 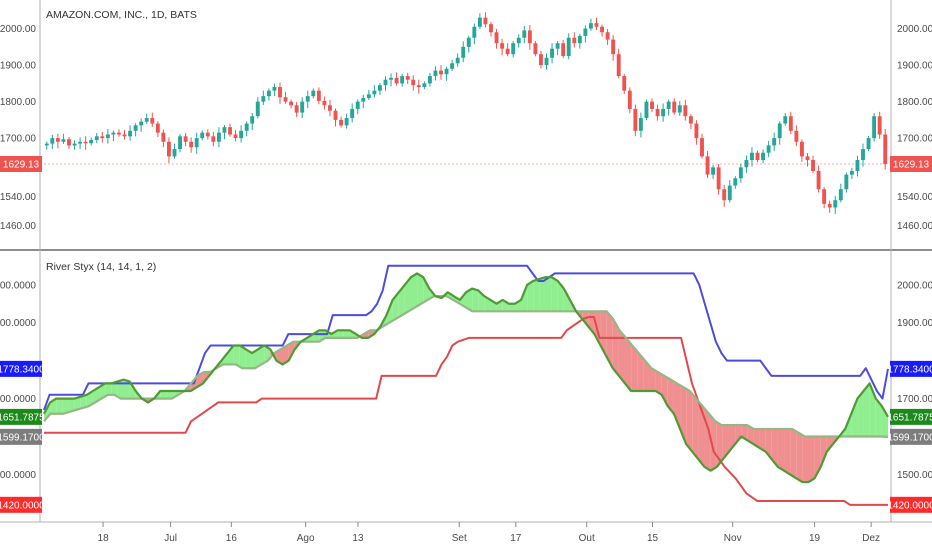 I want to click on indicator-badge-label: 1778.3400, so click(x=909, y=369).